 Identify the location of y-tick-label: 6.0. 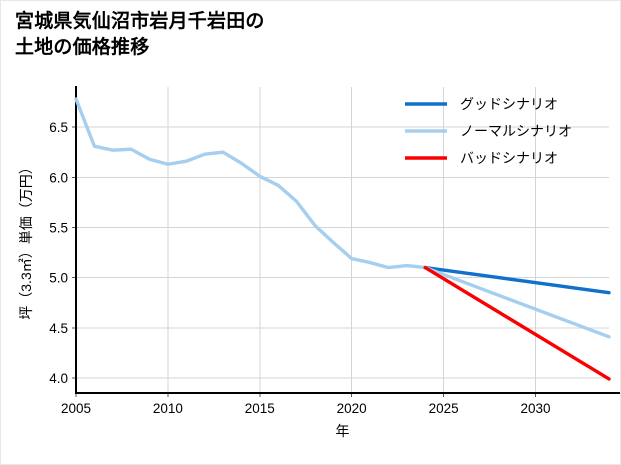
(58, 177).